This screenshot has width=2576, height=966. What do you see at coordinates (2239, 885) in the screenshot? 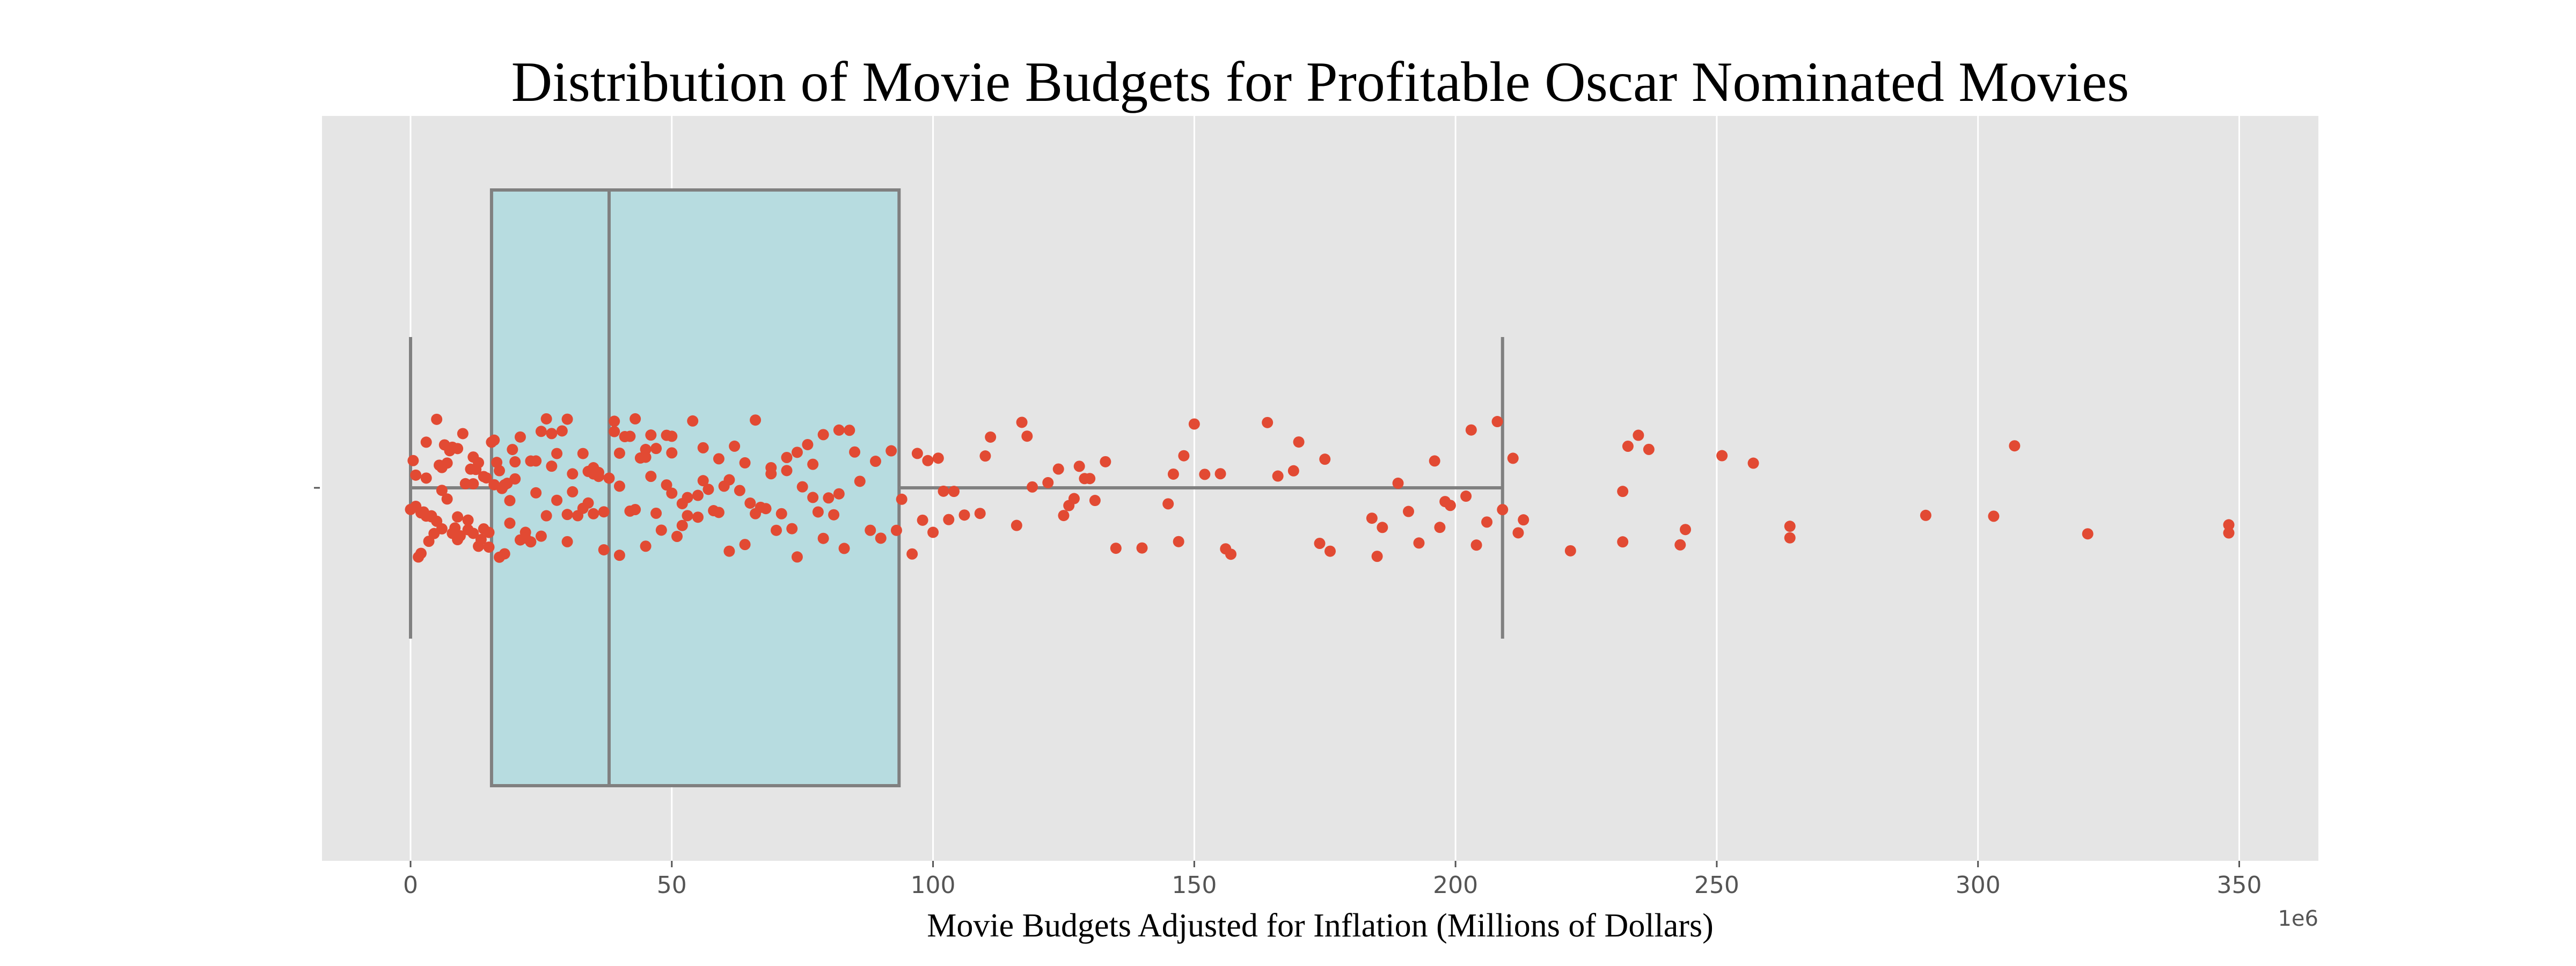
I see `x-tick-label: 350` at bounding box center [2239, 885].